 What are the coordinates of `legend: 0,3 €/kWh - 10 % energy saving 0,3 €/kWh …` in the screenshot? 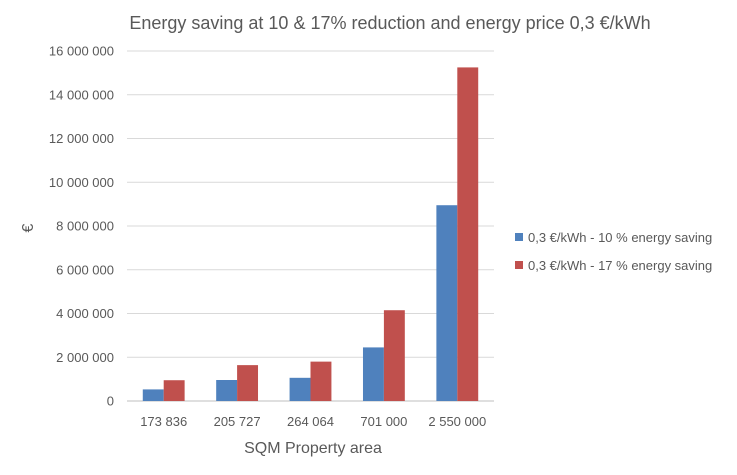 It's located at (613, 251).